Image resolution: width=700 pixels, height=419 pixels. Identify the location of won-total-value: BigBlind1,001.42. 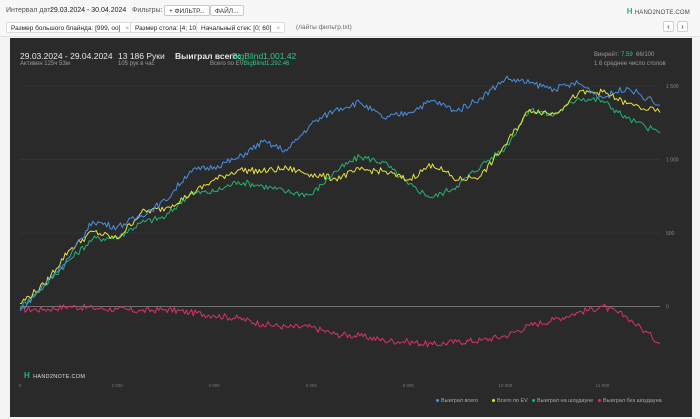
(264, 56).